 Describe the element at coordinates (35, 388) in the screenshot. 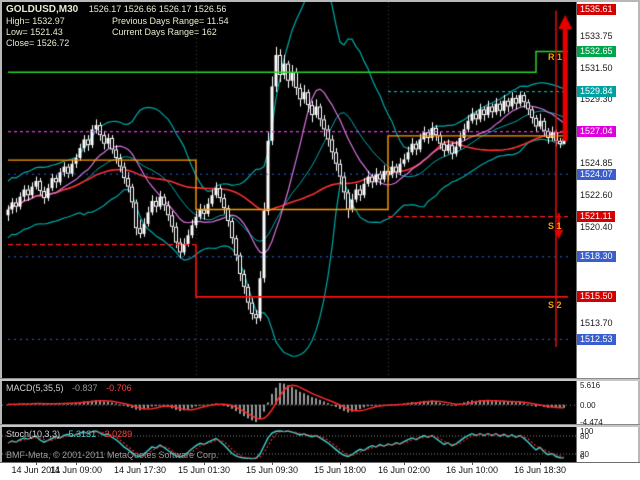

I see `macd-name: MACD(5,35,5)` at that location.